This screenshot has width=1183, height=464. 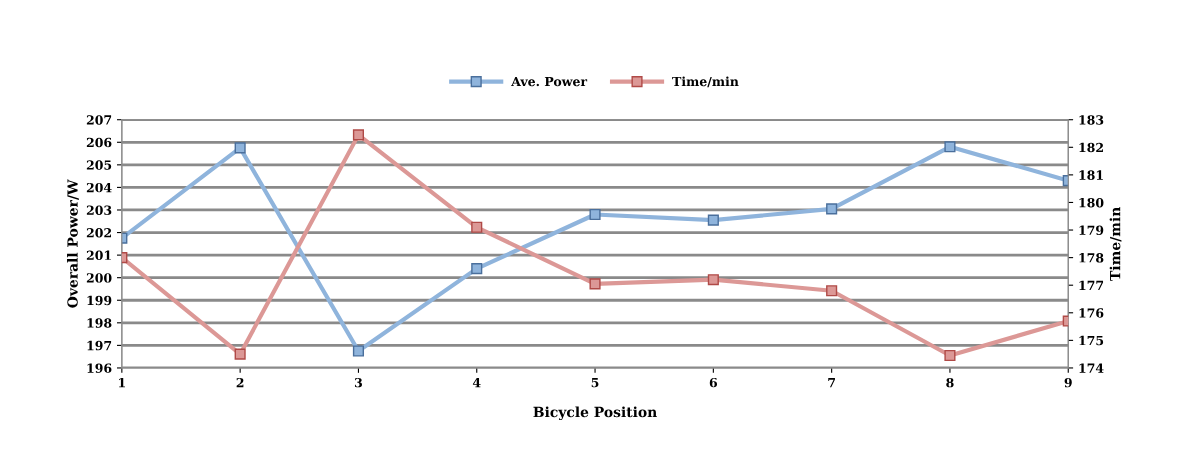 I want to click on x-tick-label: 7, so click(x=831, y=383).